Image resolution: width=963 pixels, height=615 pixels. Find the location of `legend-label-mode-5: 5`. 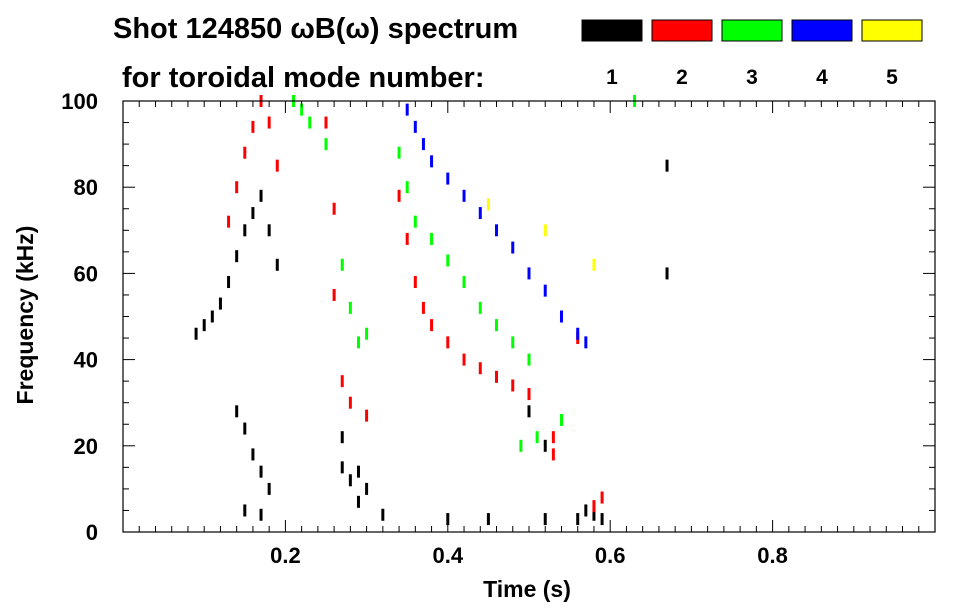

legend-label-mode-5: 5 is located at coordinates (892, 77).